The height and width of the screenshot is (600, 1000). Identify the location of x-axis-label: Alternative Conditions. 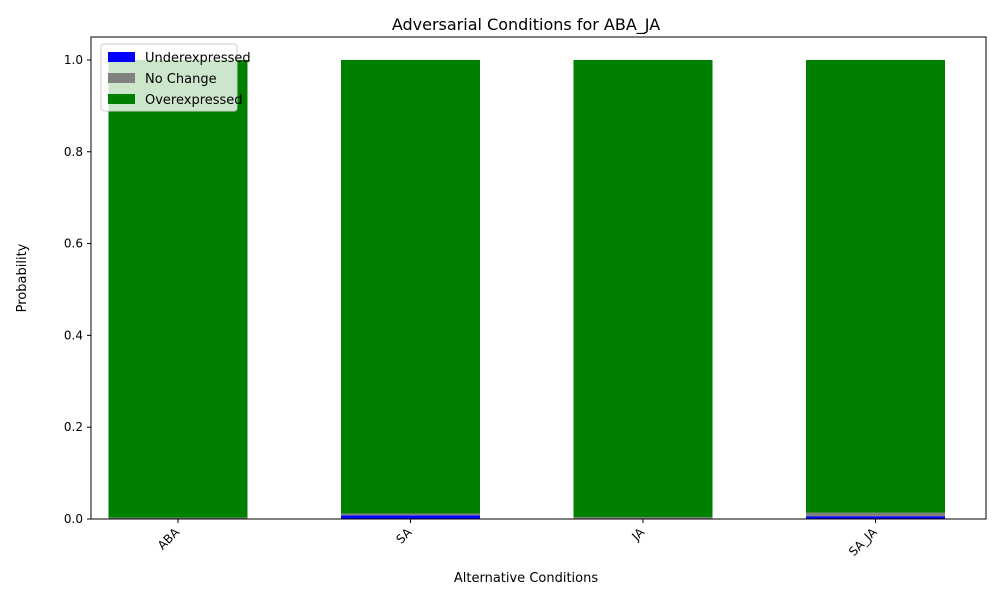
(526, 578).